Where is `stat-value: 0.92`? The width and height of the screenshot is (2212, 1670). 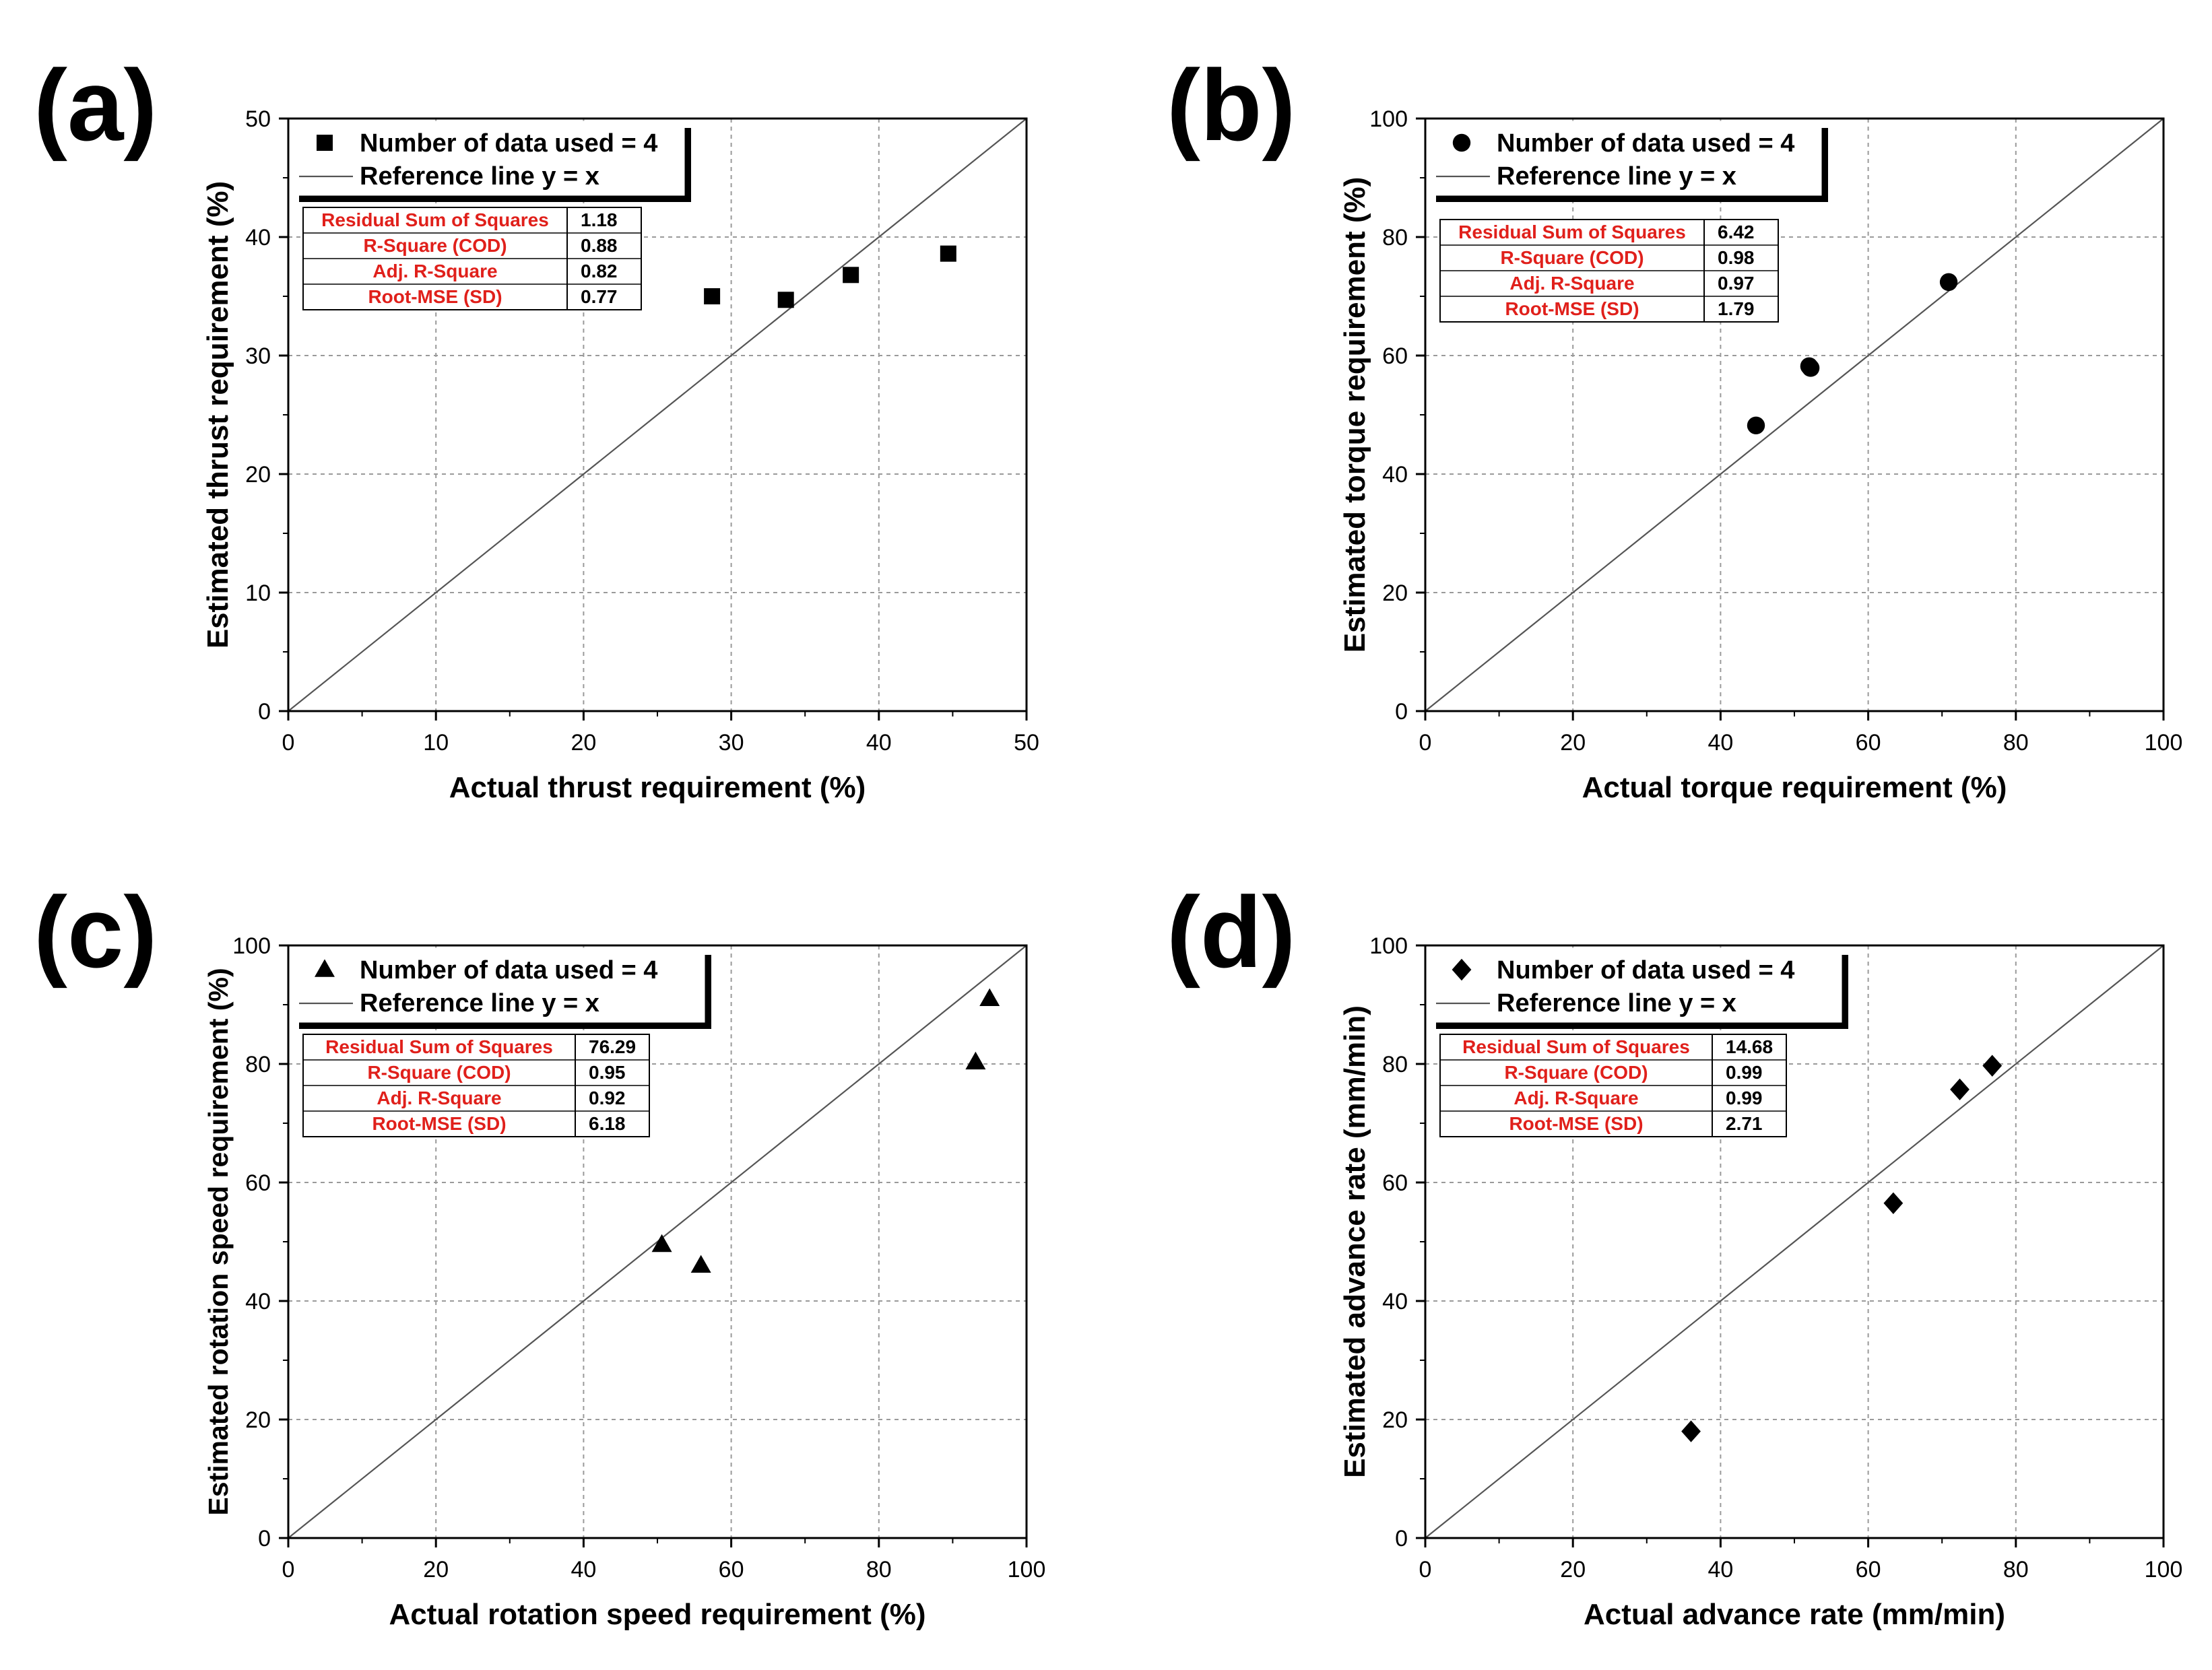
stat-value: 0.92 is located at coordinates (607, 1098).